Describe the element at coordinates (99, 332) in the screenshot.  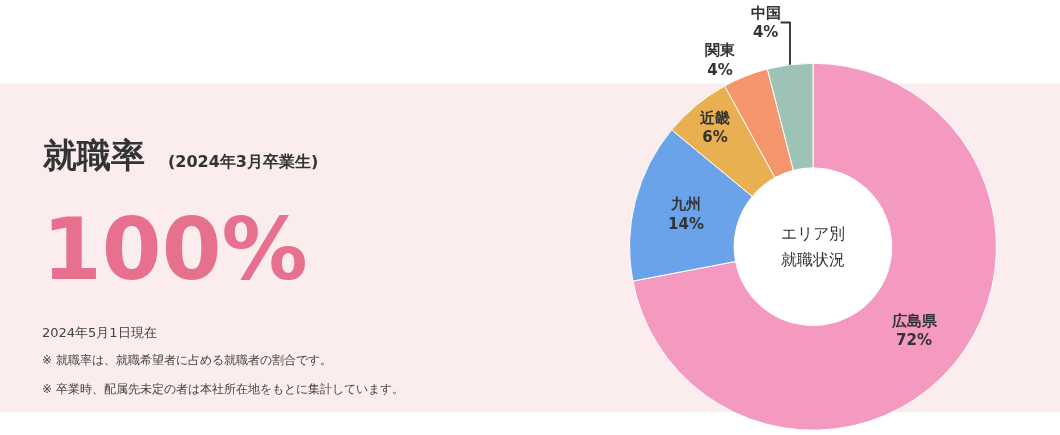
I see `text: 2024年5月1日現在` at that location.